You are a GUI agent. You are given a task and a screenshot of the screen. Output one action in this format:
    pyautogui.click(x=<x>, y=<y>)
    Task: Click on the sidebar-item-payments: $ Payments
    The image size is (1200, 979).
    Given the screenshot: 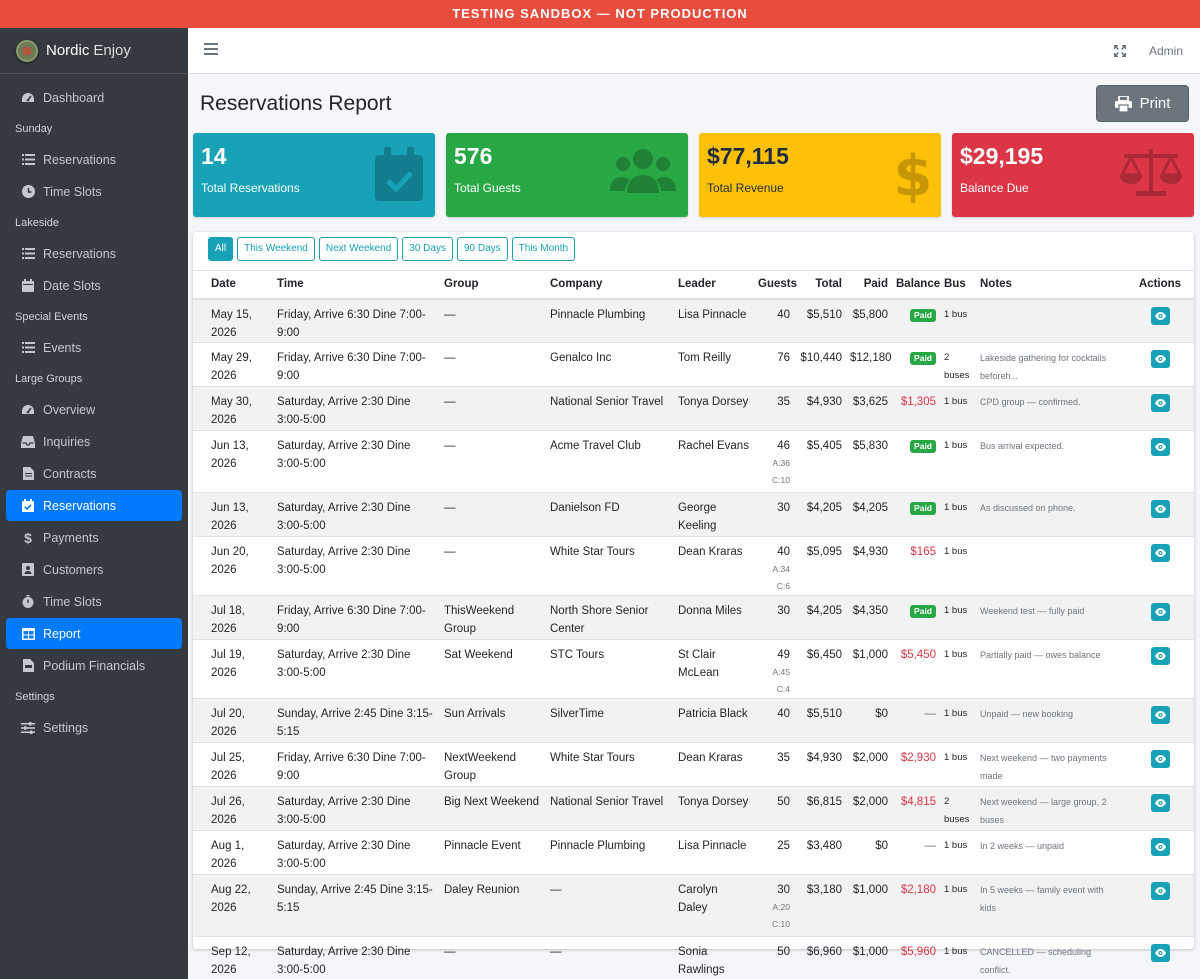 What is the action you would take?
    pyautogui.click(x=94, y=537)
    